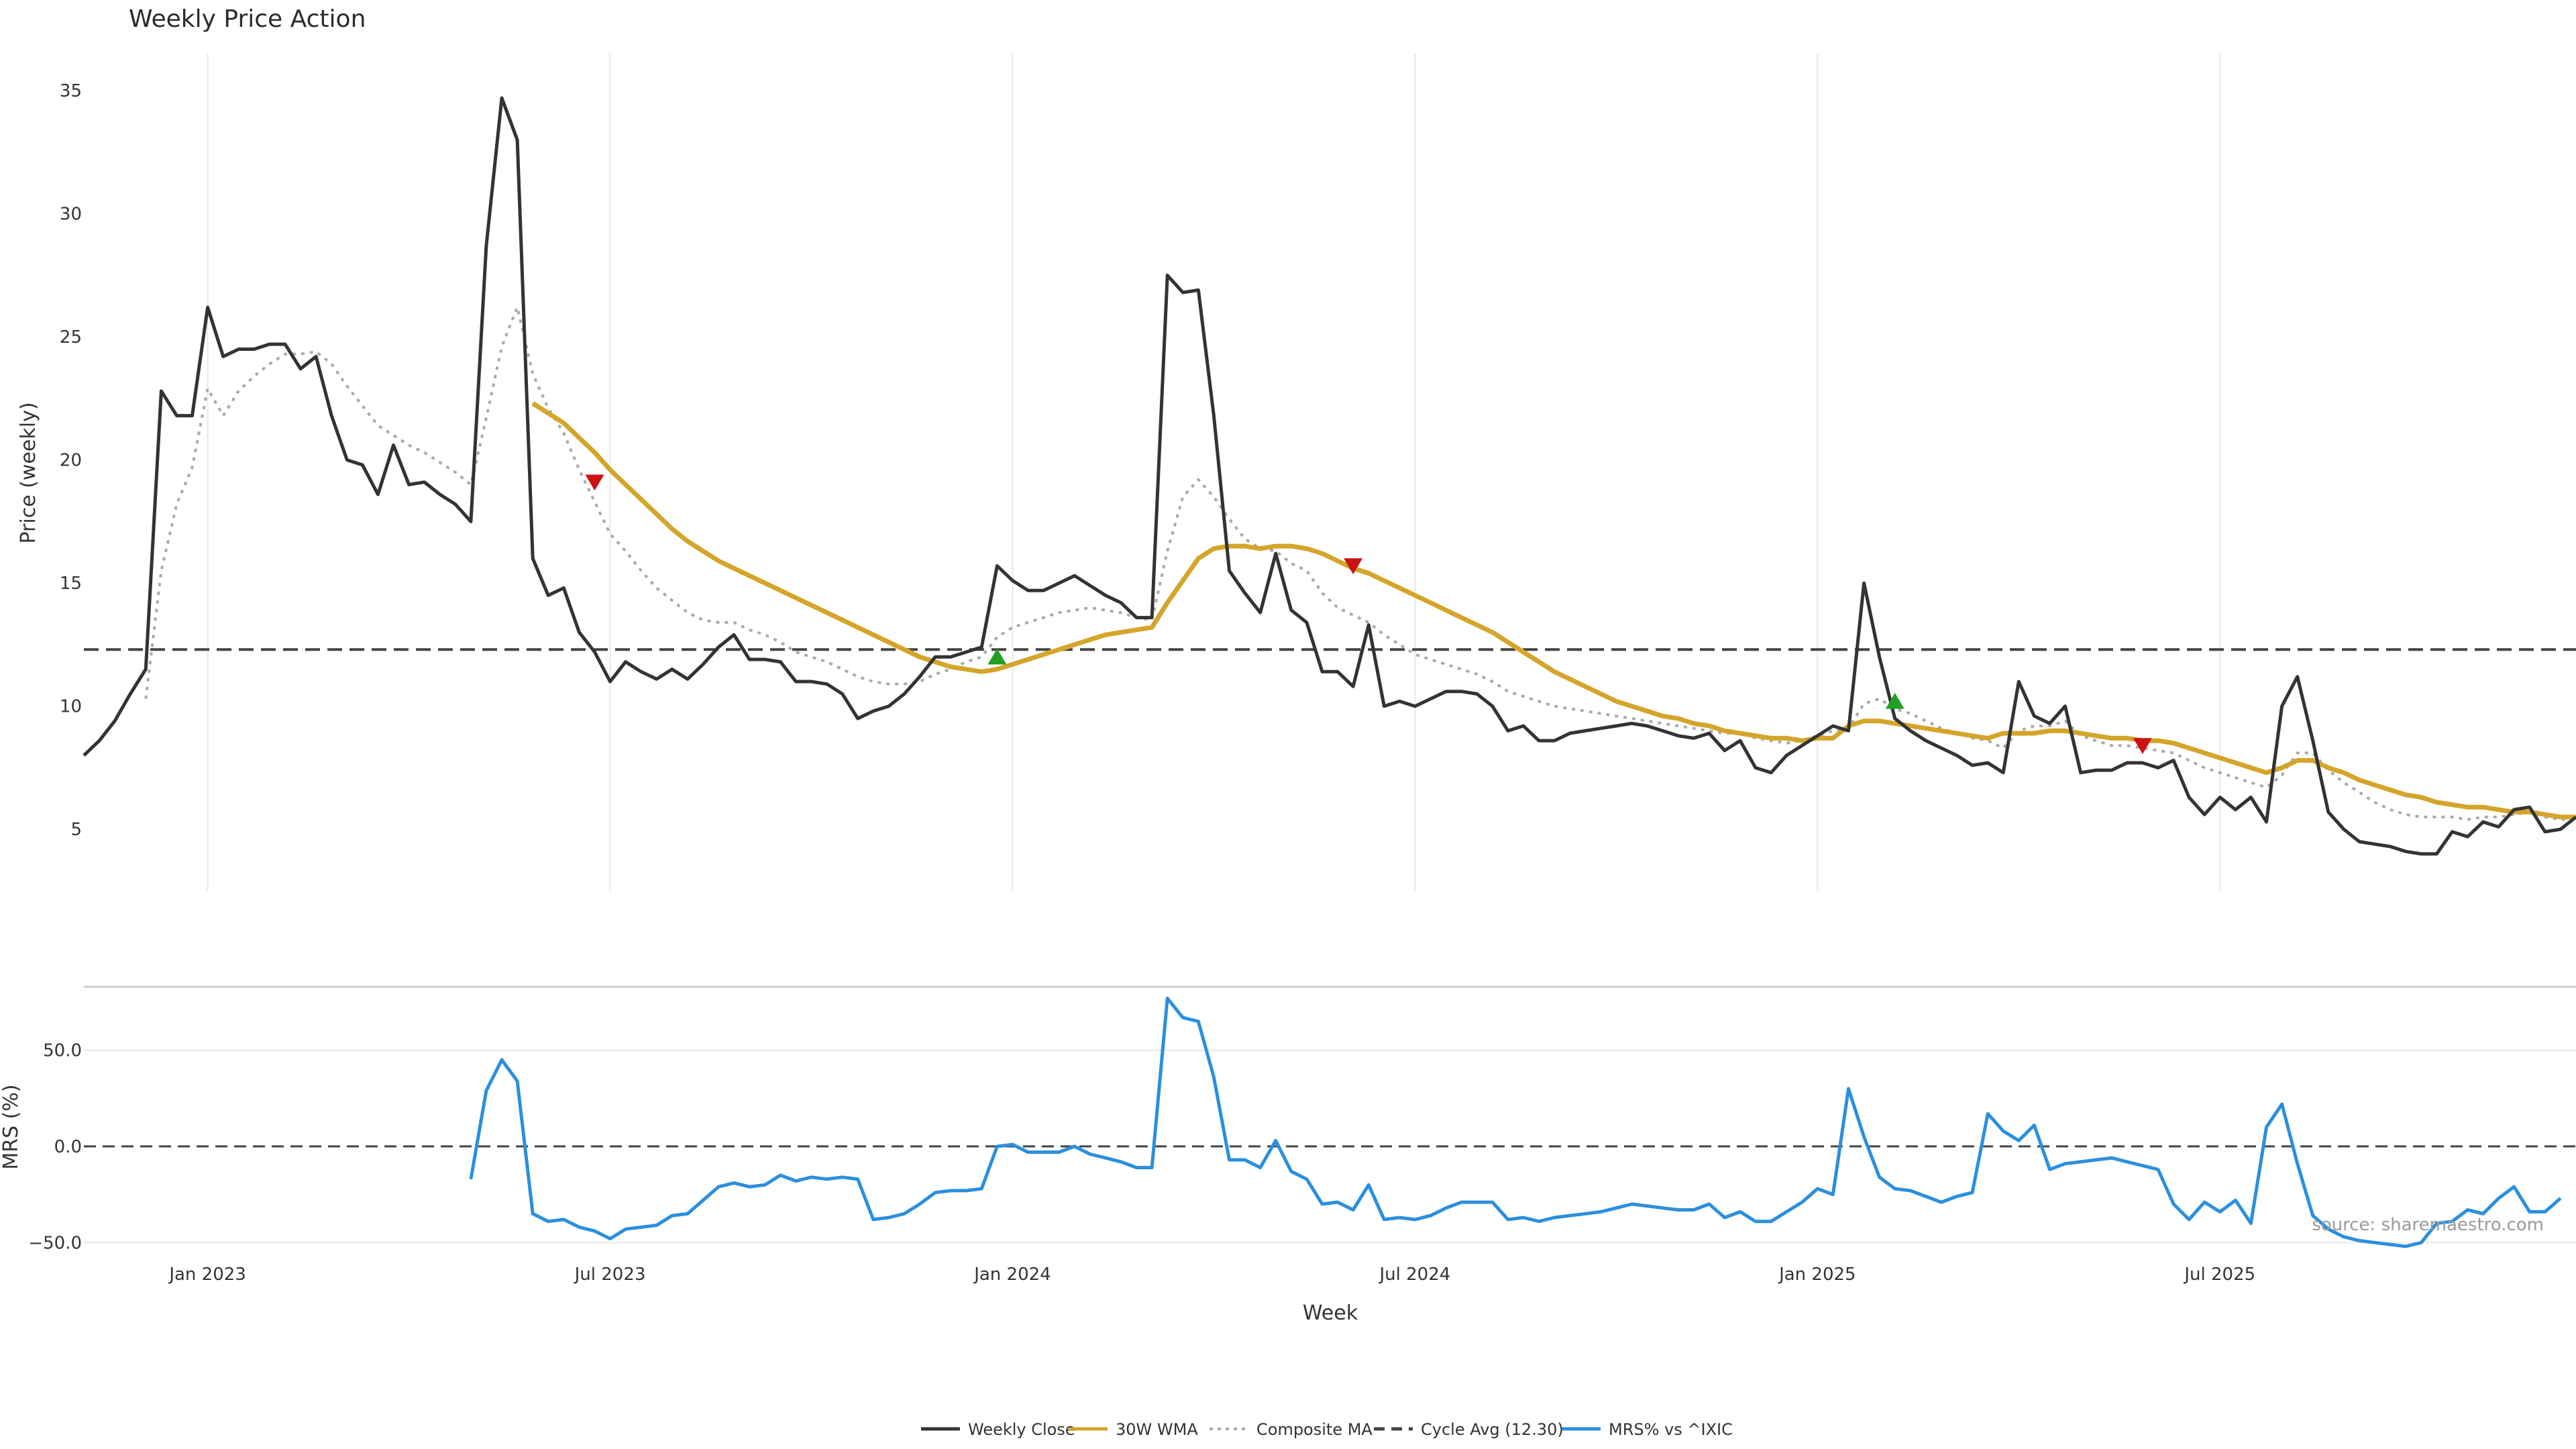 The width and height of the screenshot is (2576, 1449). What do you see at coordinates (11, 1126) in the screenshot?
I see `mrs-y-axis-label: MRS (%)` at bounding box center [11, 1126].